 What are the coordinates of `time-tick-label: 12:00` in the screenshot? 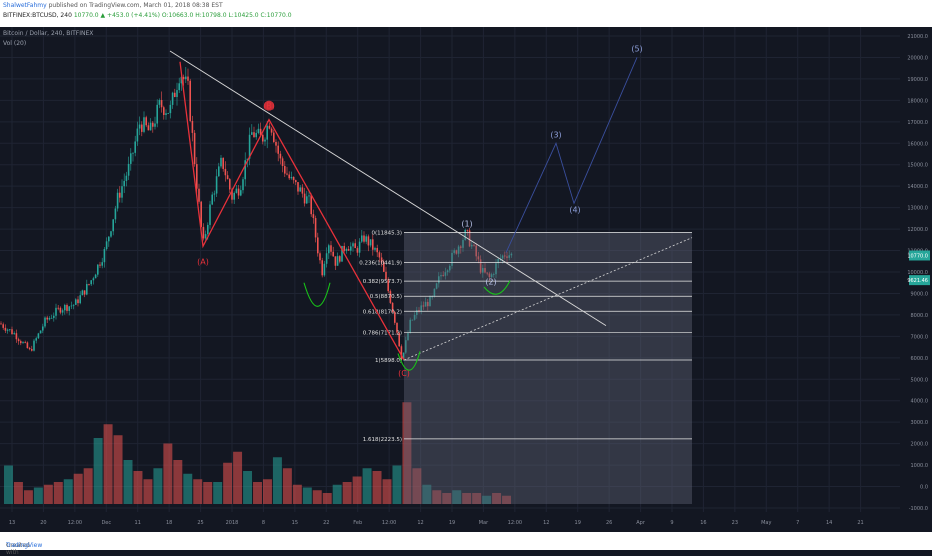 It's located at (75, 523).